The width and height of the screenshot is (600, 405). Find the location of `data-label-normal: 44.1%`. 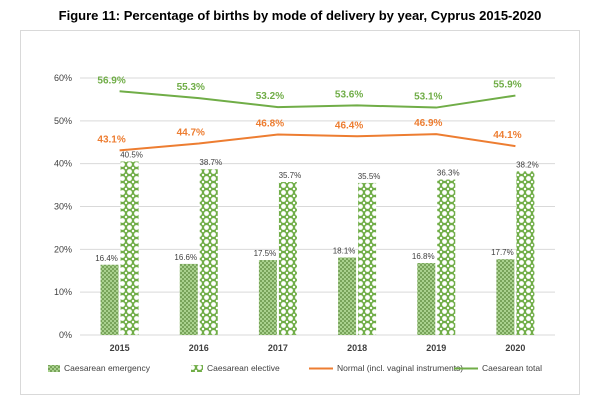

data-label-normal: 44.1% is located at coordinates (507, 135).